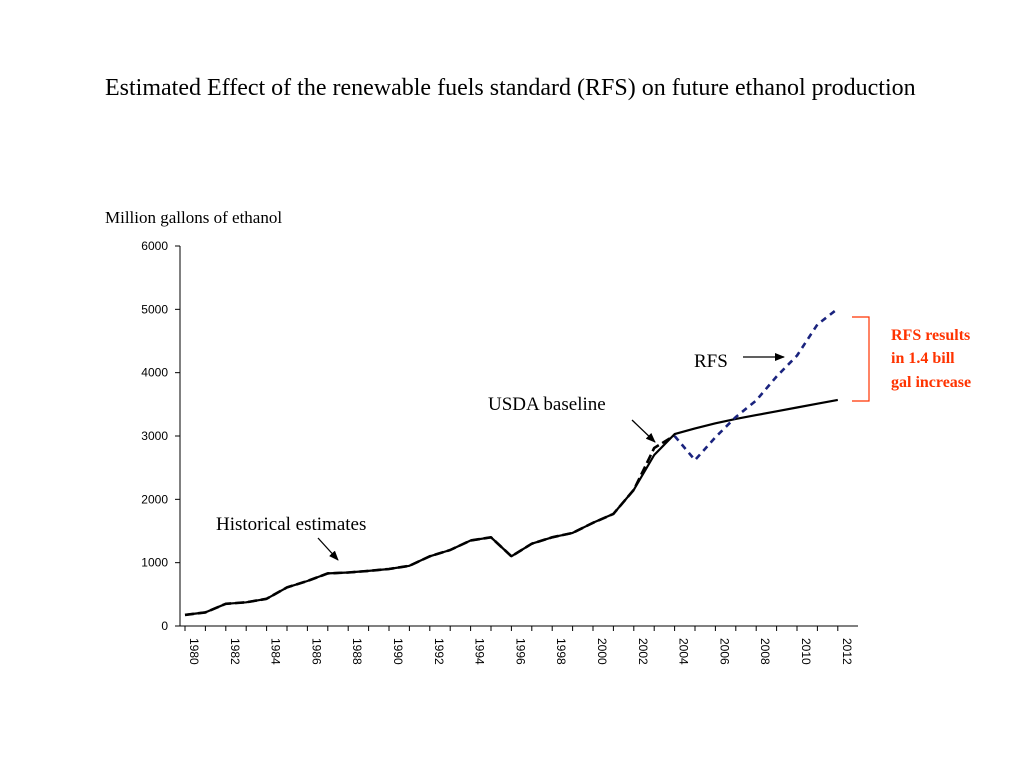 This screenshot has width=1024, height=768. What do you see at coordinates (430, 525) in the screenshot?
I see `series-line-historical-estimates` at bounding box center [430, 525].